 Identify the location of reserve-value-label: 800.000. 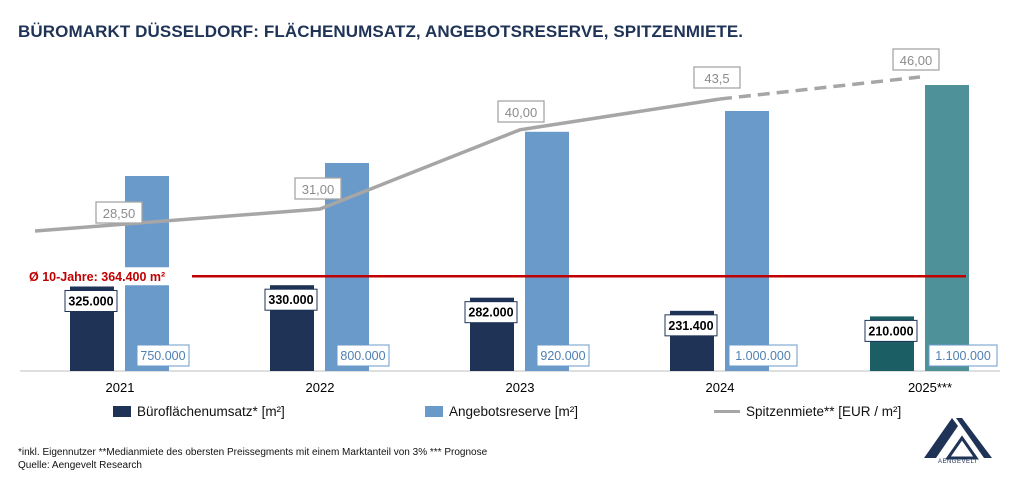
(362, 356).